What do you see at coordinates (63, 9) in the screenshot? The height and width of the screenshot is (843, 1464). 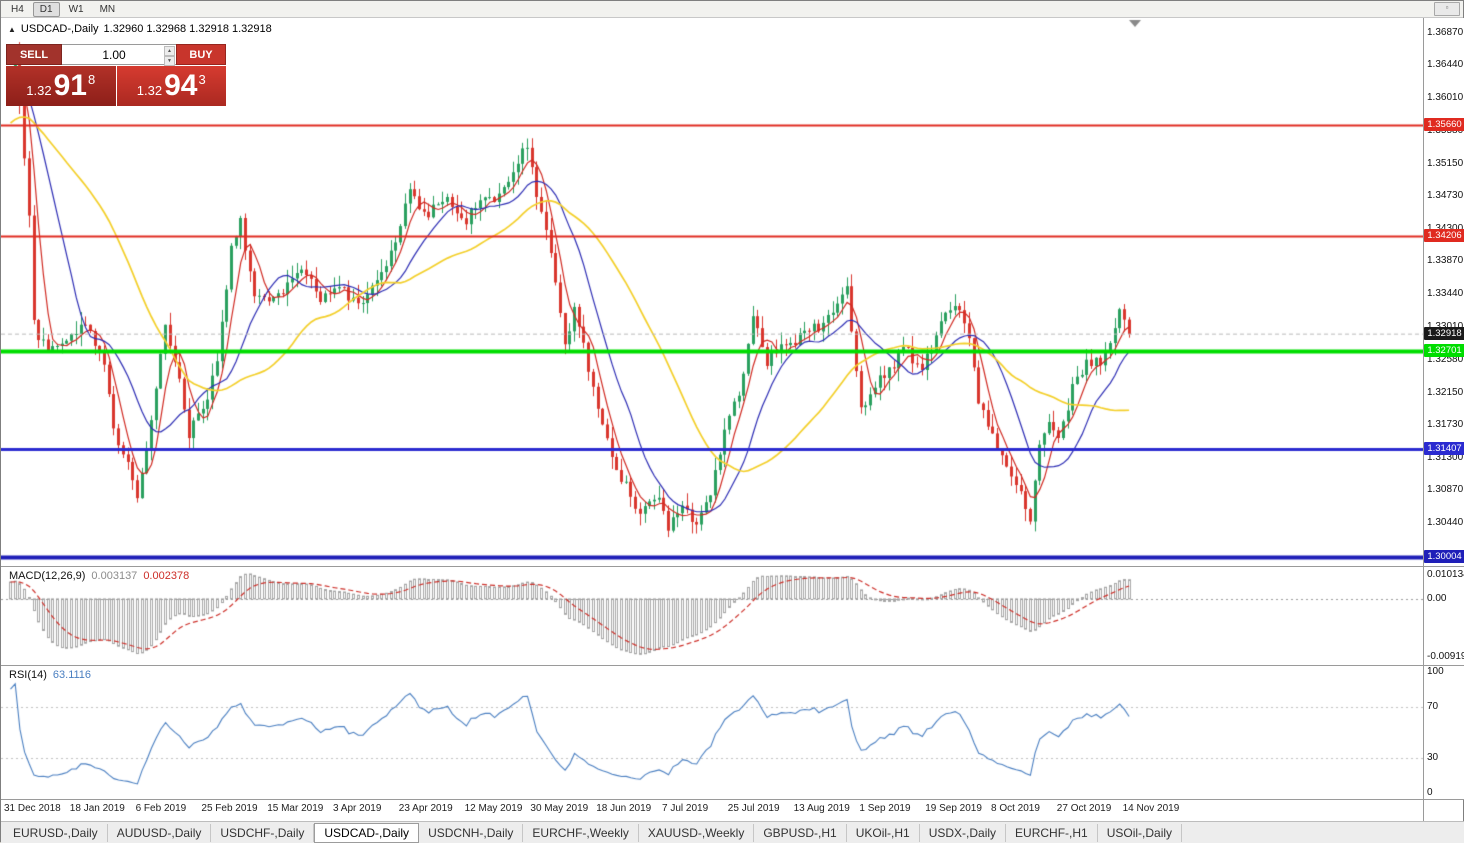 I see `timeframe-buttons: H4 D1 W1 MN` at bounding box center [63, 9].